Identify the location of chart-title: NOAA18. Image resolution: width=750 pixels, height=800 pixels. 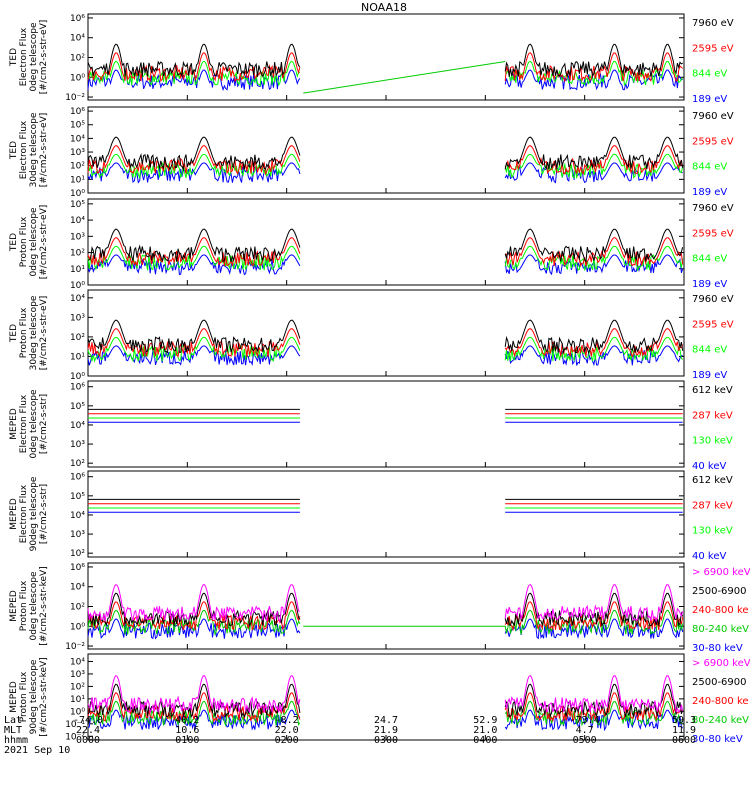
(384, 7).